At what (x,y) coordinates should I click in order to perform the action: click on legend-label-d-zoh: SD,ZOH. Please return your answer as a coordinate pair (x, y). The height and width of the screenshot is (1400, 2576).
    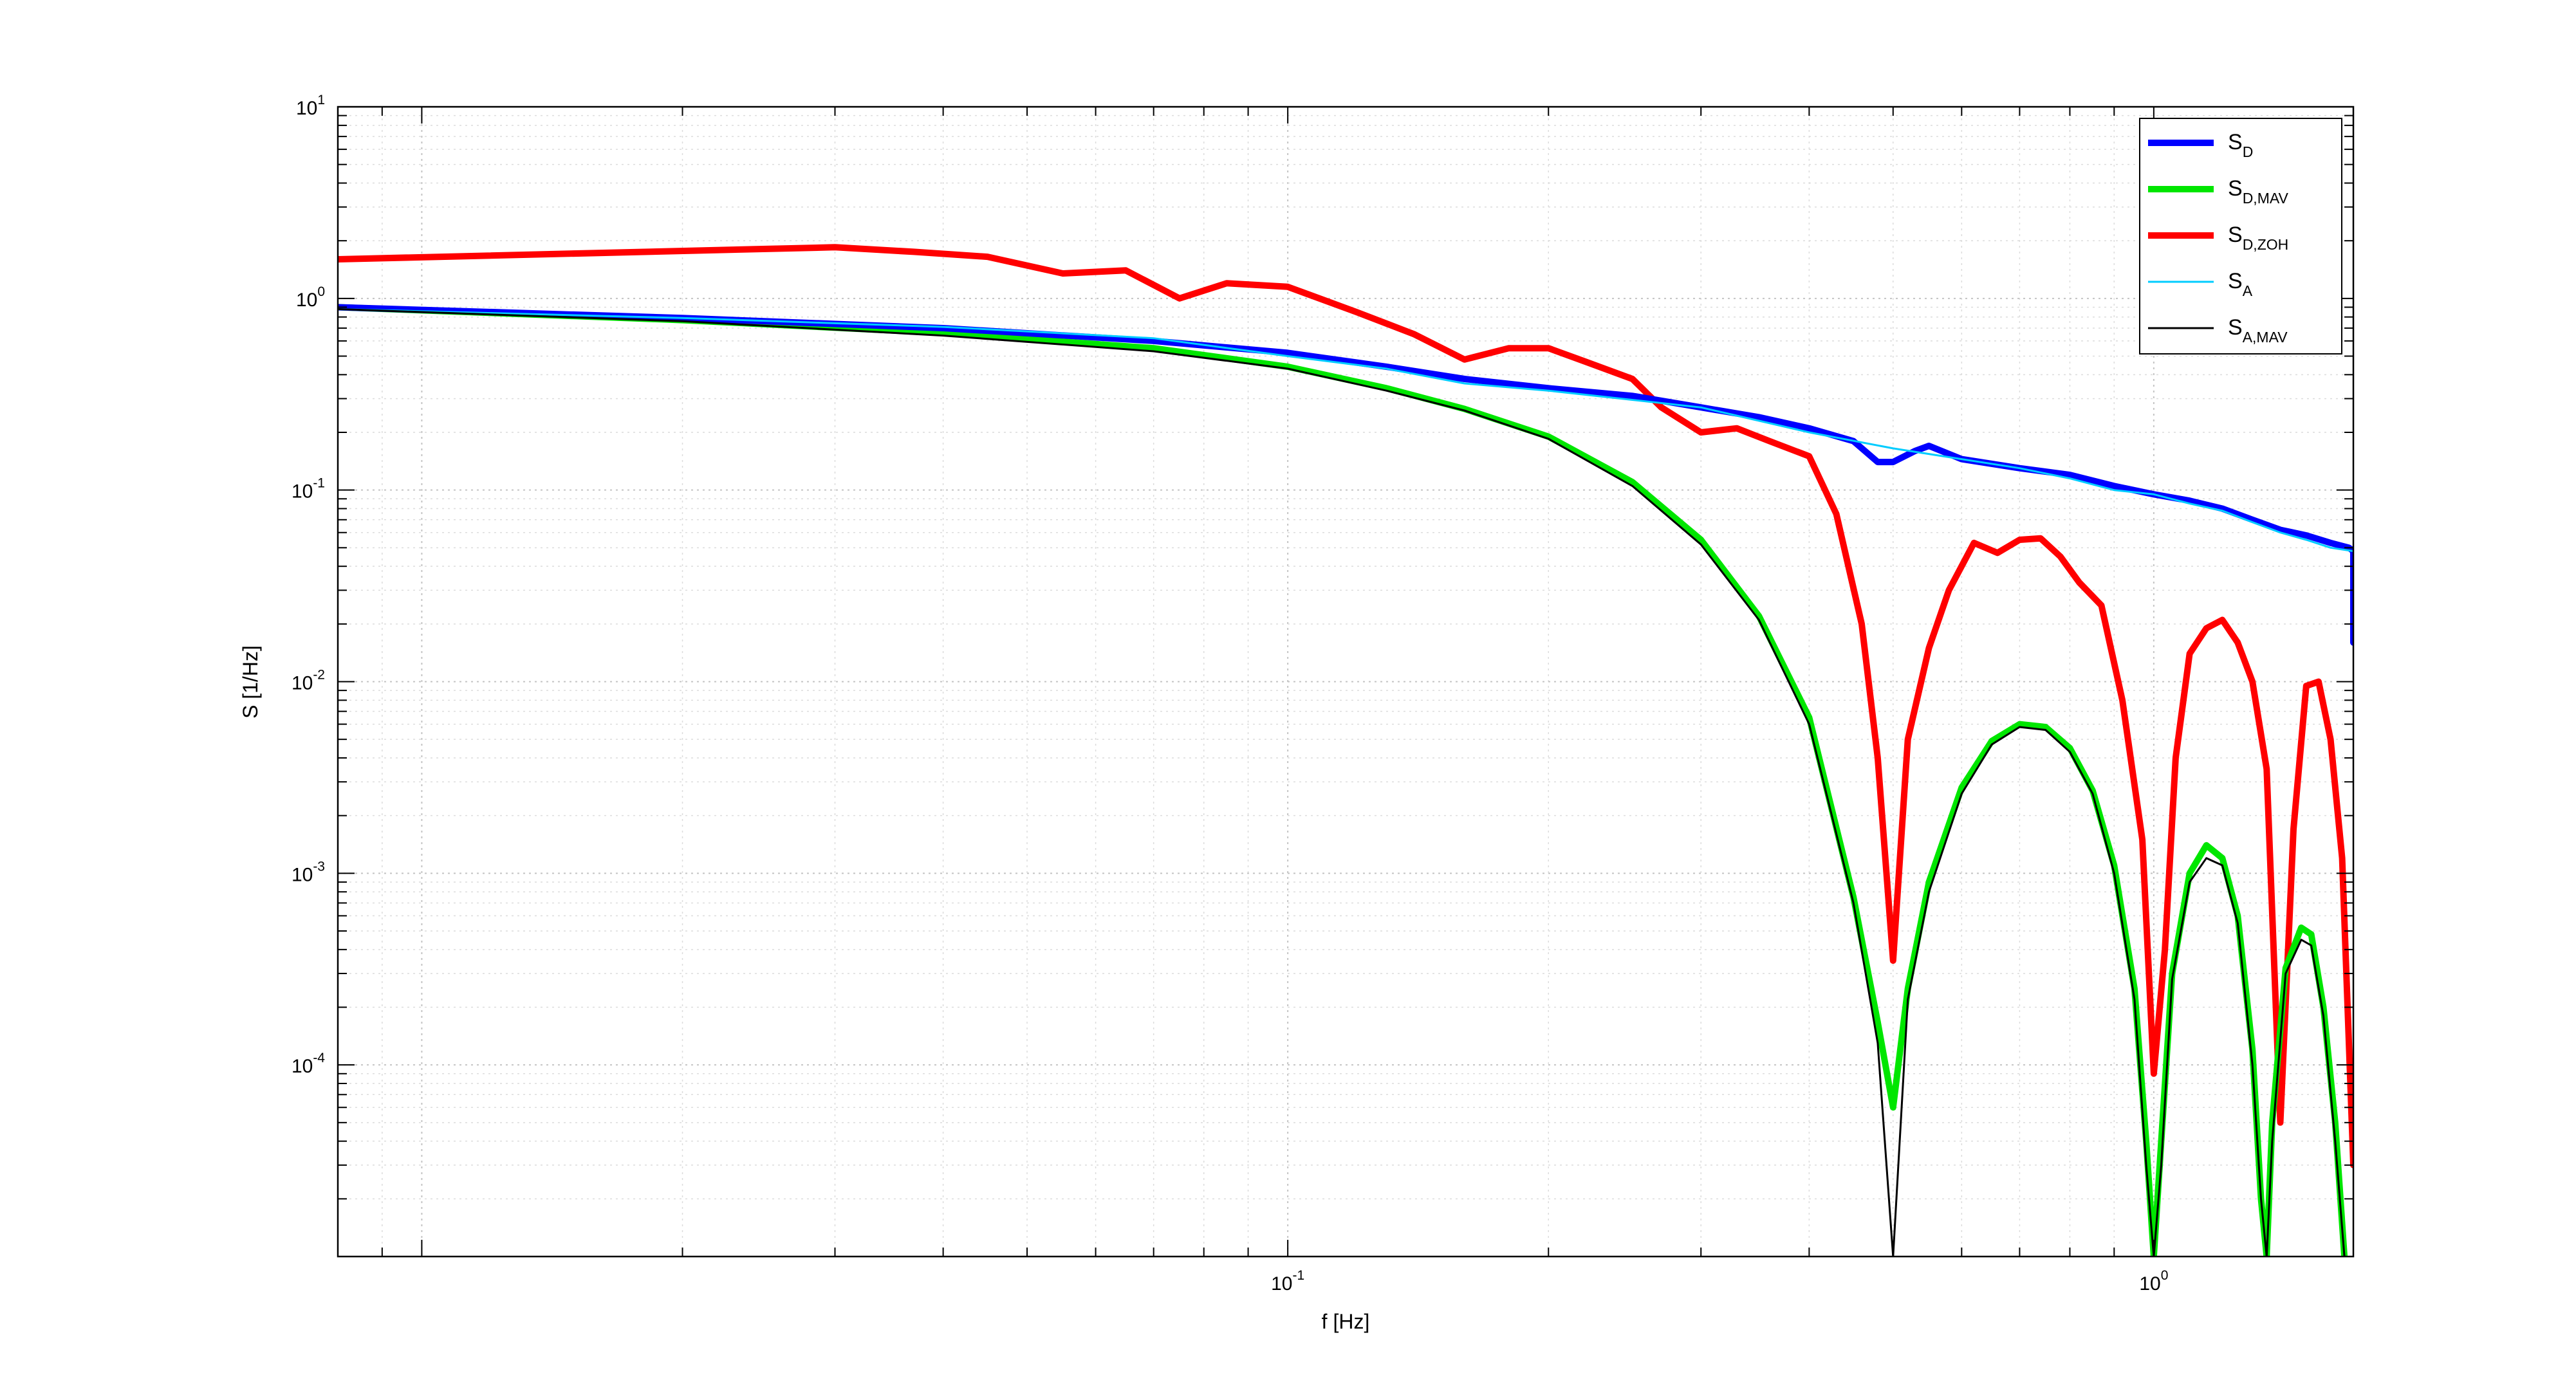
    Looking at the image, I should click on (2258, 238).